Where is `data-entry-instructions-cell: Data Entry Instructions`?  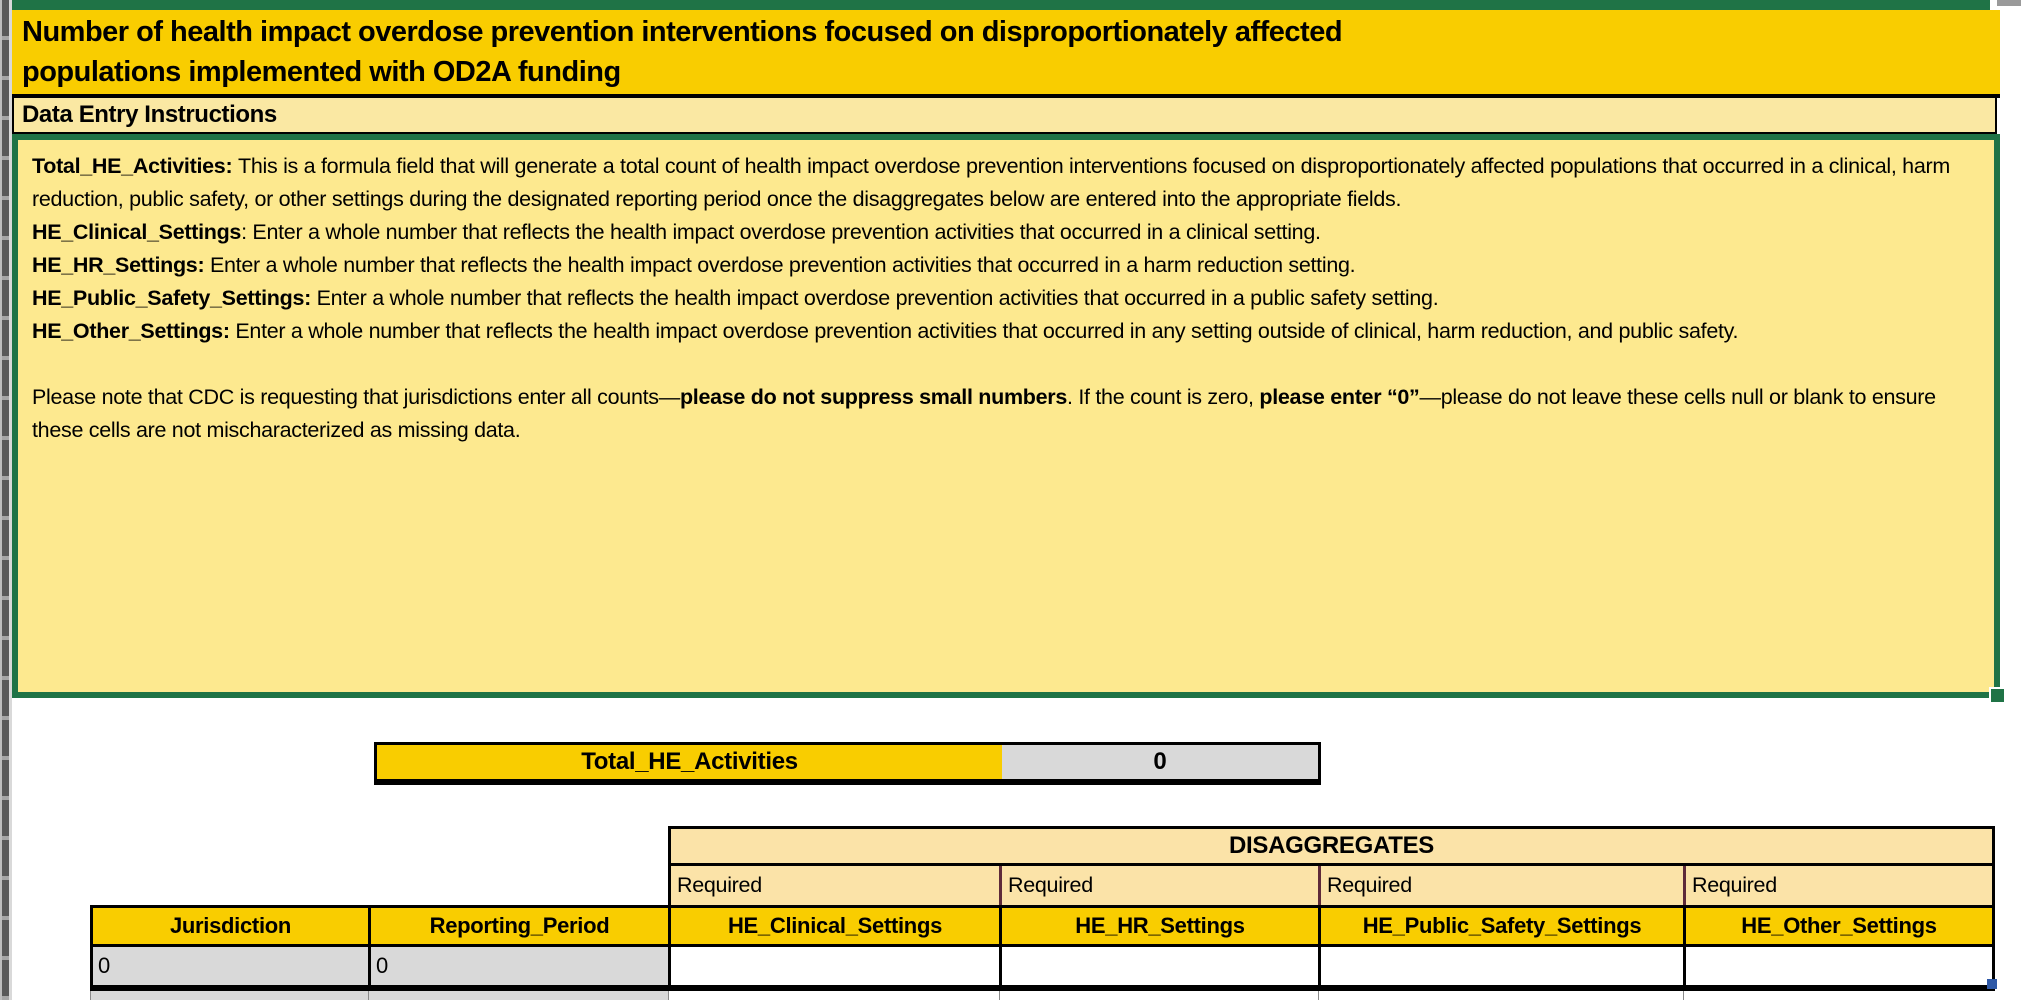
data-entry-instructions-cell: Data Entry Instructions is located at coordinates (1004, 115).